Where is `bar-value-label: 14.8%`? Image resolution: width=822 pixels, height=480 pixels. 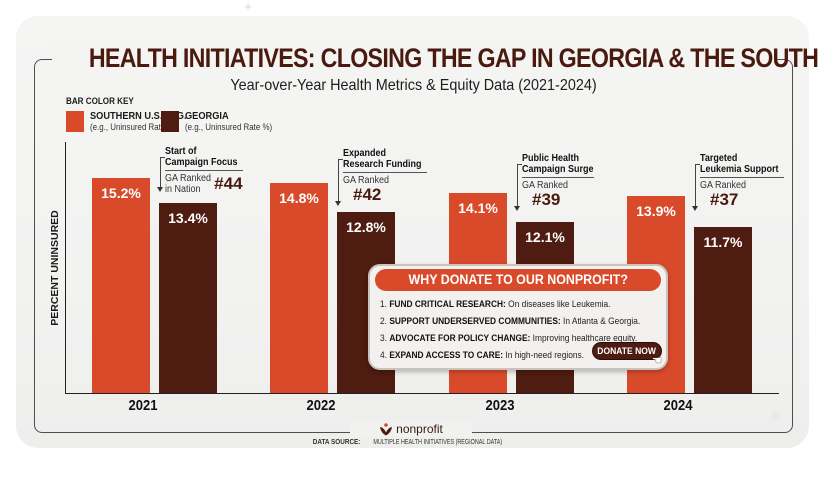 bar-value-label: 14.8% is located at coordinates (299, 198).